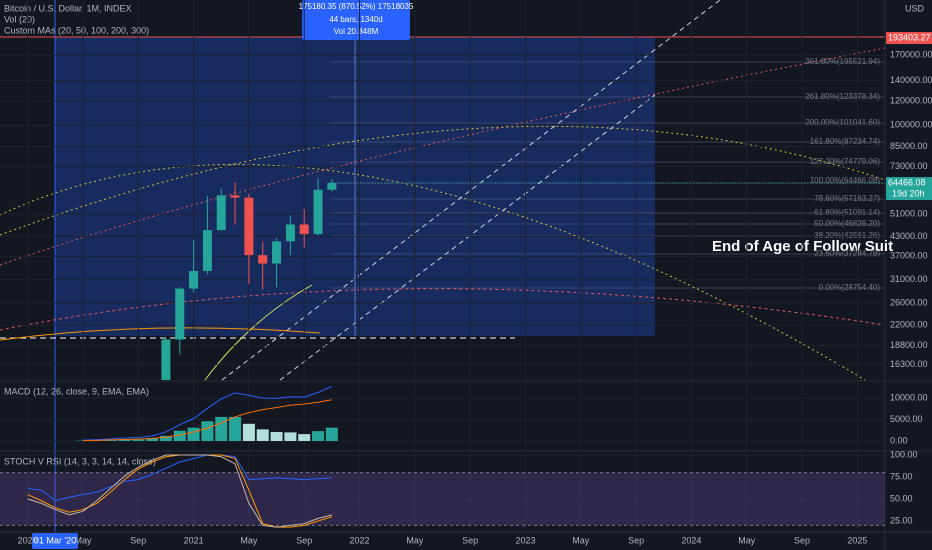 This screenshot has width=932, height=550. What do you see at coordinates (842, 96) in the screenshot?
I see `fib-label: 261.80%(123378.34)` at bounding box center [842, 96].